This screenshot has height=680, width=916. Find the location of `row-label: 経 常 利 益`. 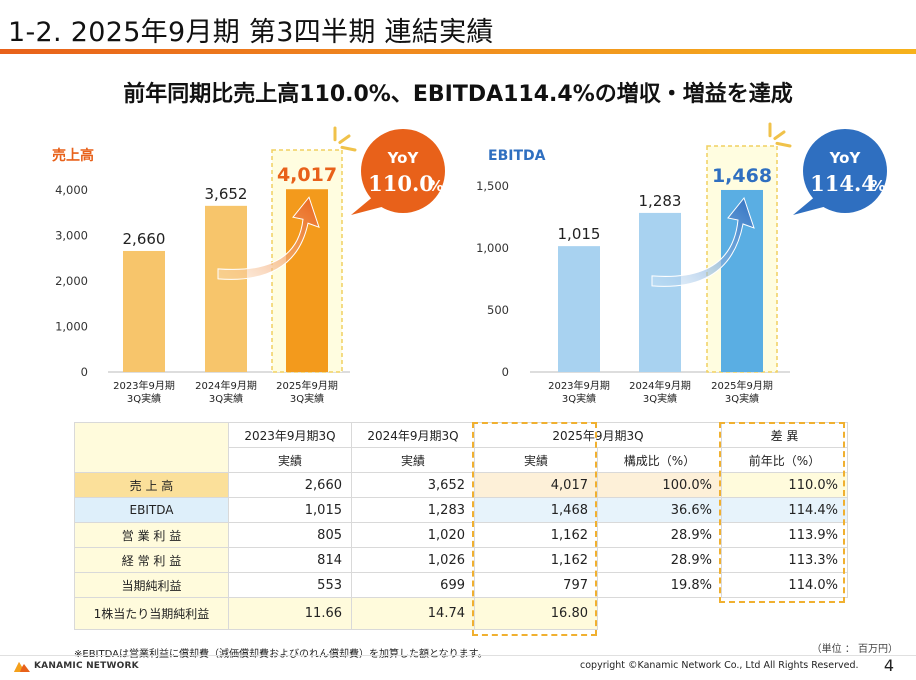

row-label: 経 常 利 益 is located at coordinates (151, 560).